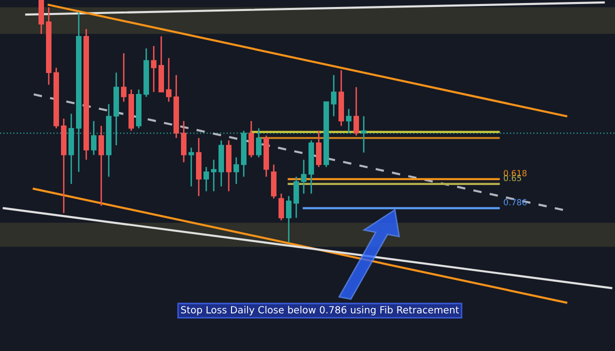 The width and height of the screenshot is (615, 351). What do you see at coordinates (515, 202) in the screenshot?
I see `series-label: 0.786` at bounding box center [515, 202].